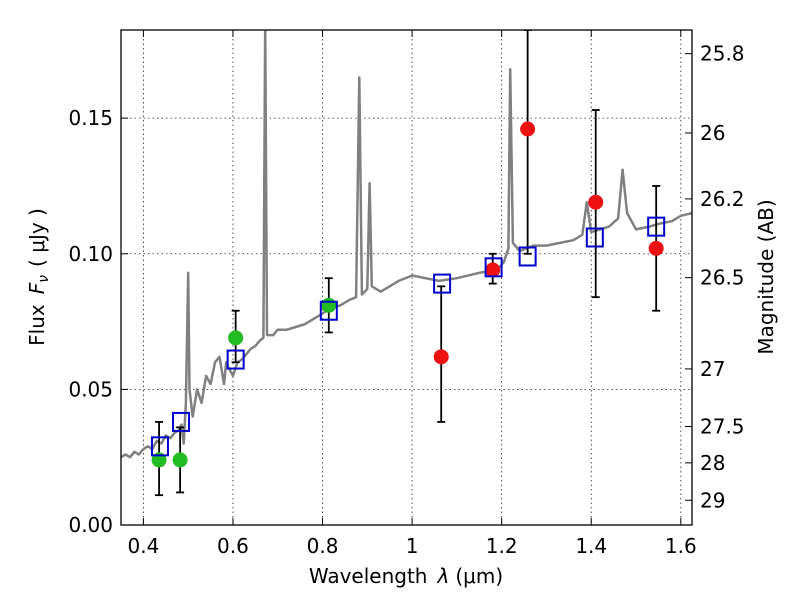  What do you see at coordinates (722, 427) in the screenshot?
I see `y2-tick-label: 27.5` at bounding box center [722, 427].